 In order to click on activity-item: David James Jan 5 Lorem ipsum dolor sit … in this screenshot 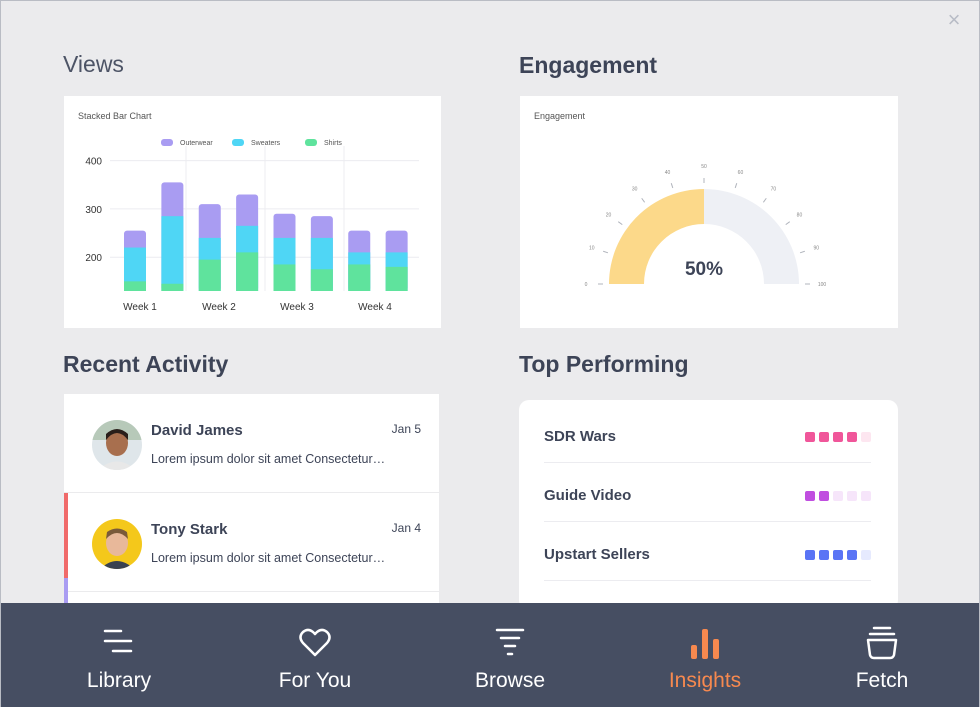, I will do `click(251, 443)`.